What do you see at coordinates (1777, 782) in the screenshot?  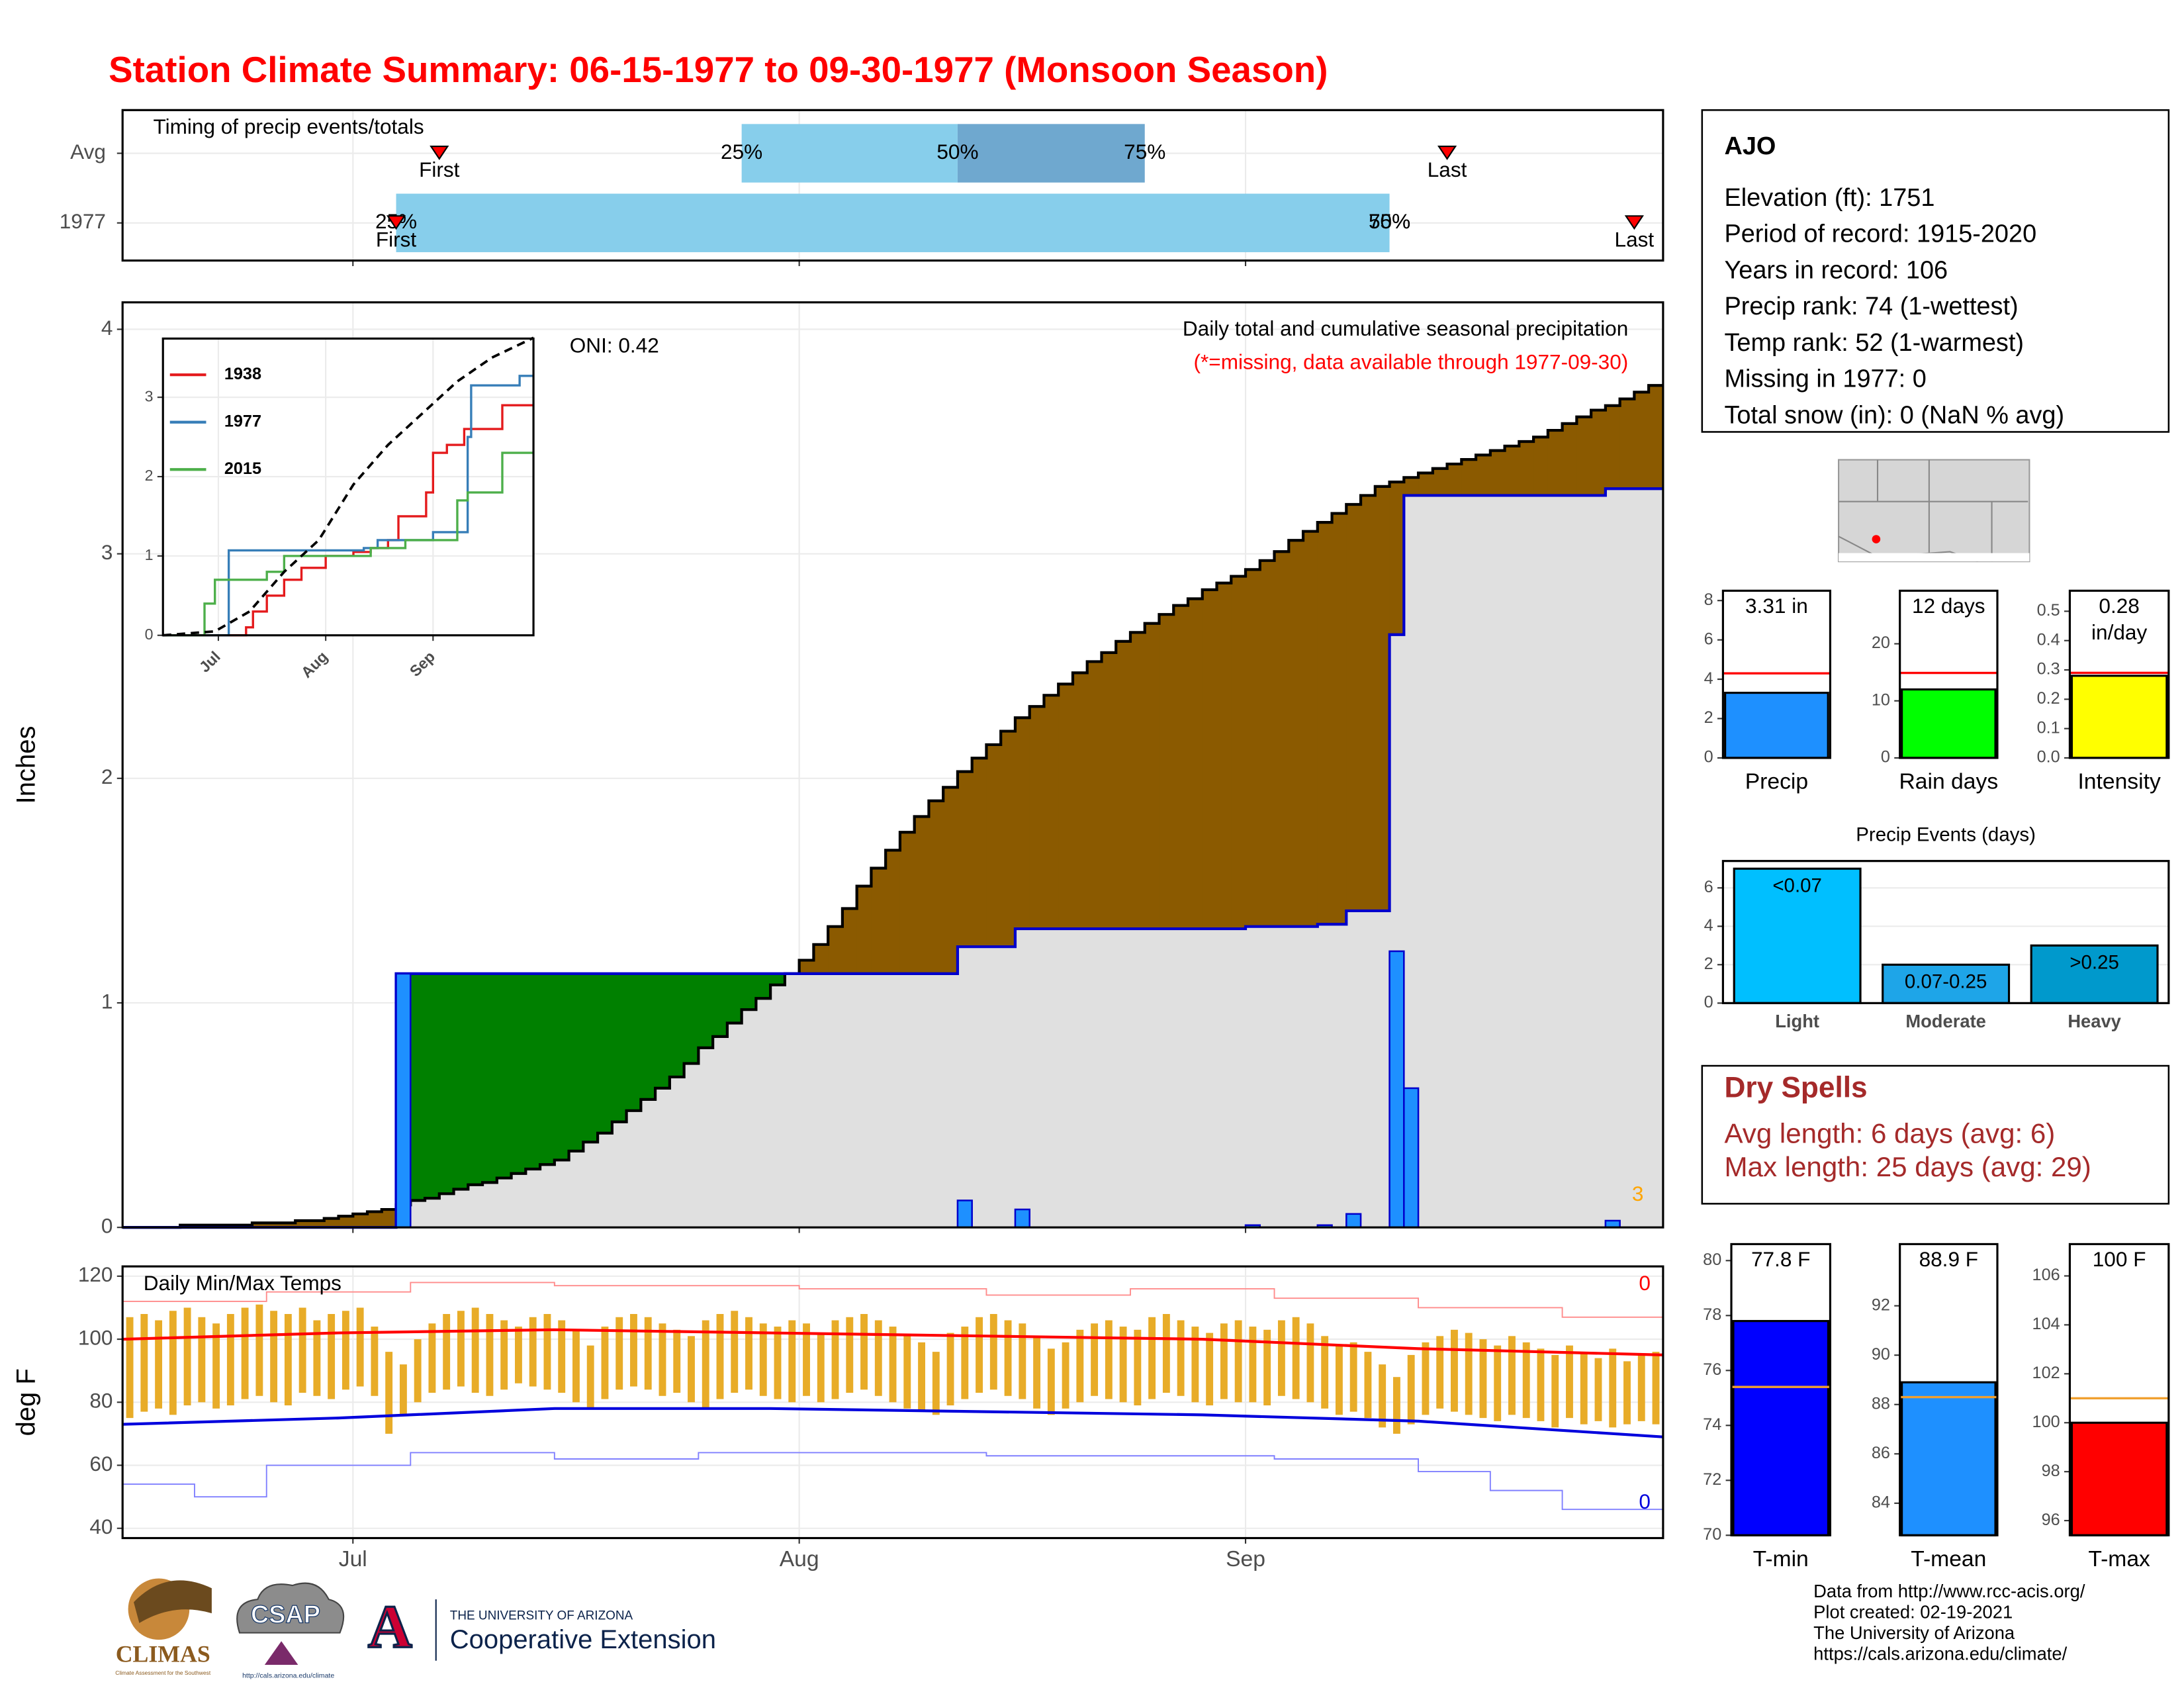 I see `category-label: Precip` at bounding box center [1777, 782].